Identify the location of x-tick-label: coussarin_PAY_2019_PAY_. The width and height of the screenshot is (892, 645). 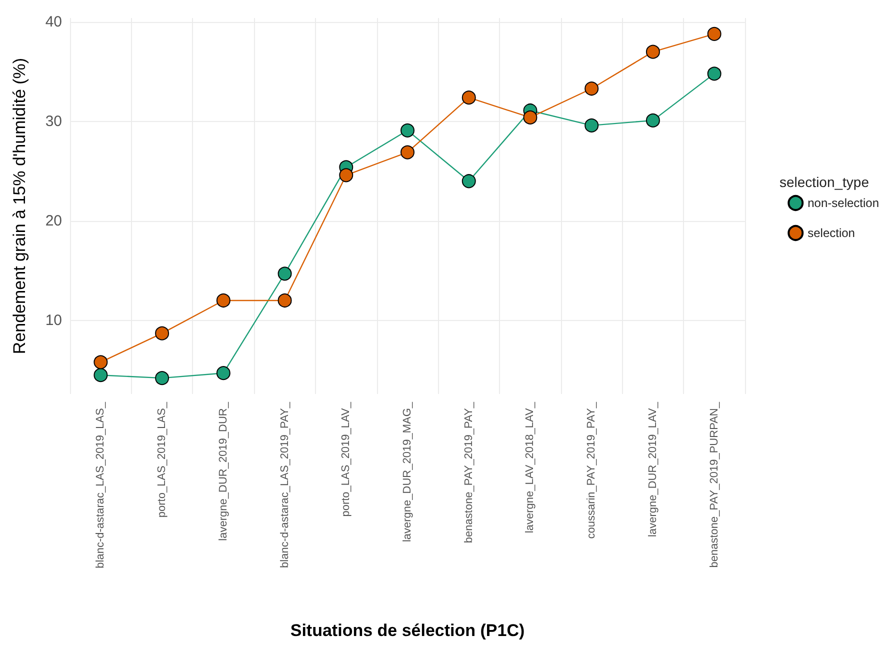
(592, 470).